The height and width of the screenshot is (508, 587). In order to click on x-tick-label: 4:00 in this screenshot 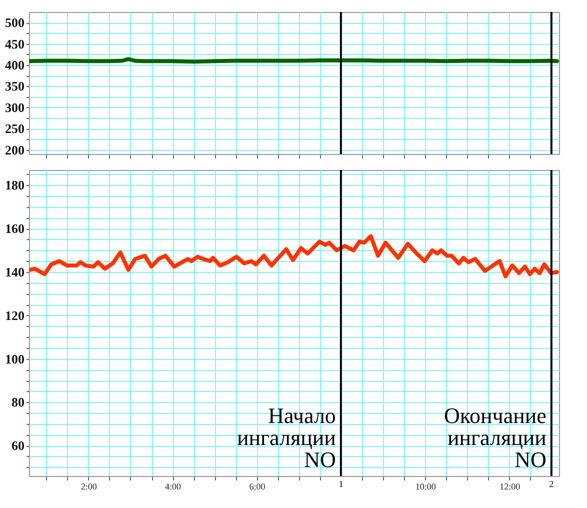, I will do `click(173, 487)`.